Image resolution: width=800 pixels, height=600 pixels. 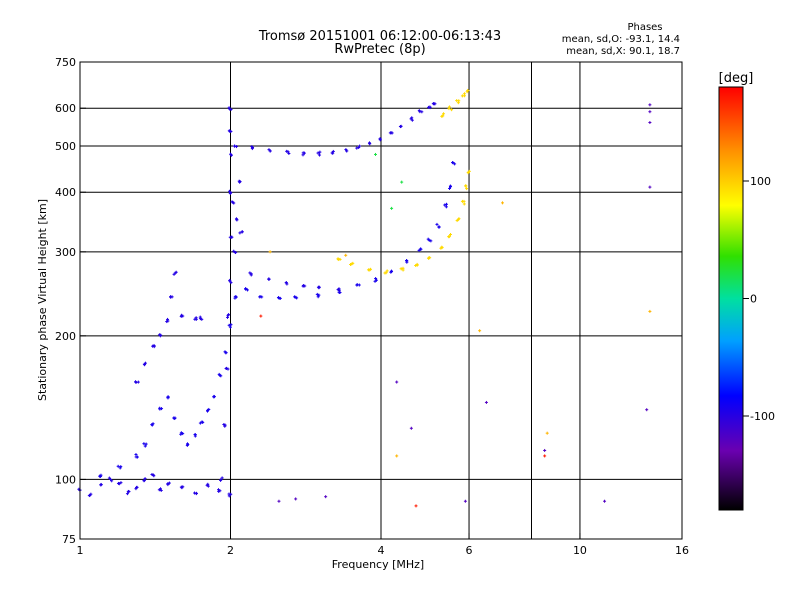 What do you see at coordinates (65, 192) in the screenshot?
I see `y-tick-label: 400` at bounding box center [65, 192].